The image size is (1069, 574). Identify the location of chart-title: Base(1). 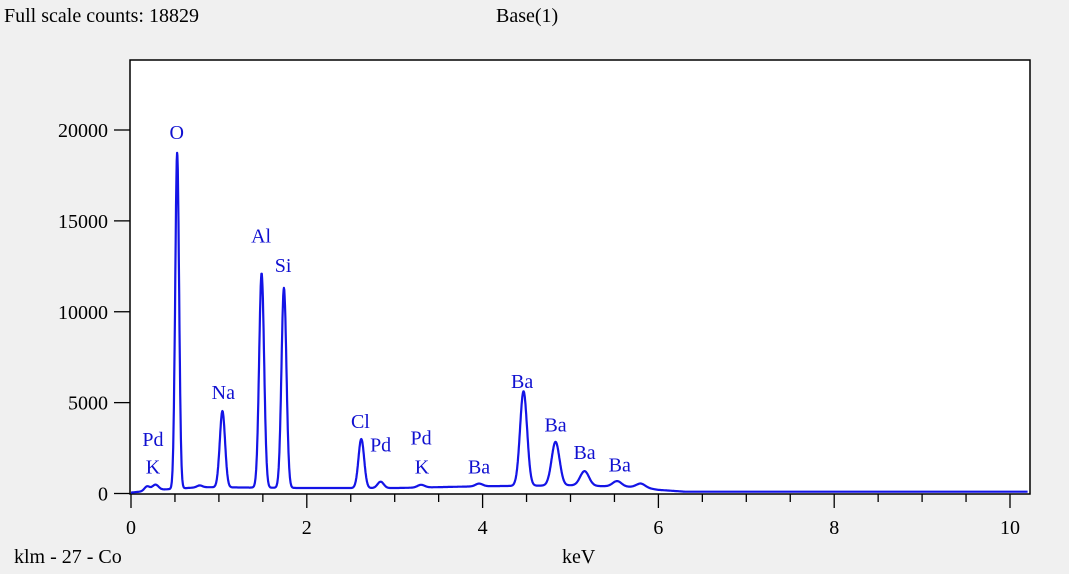
(527, 16).